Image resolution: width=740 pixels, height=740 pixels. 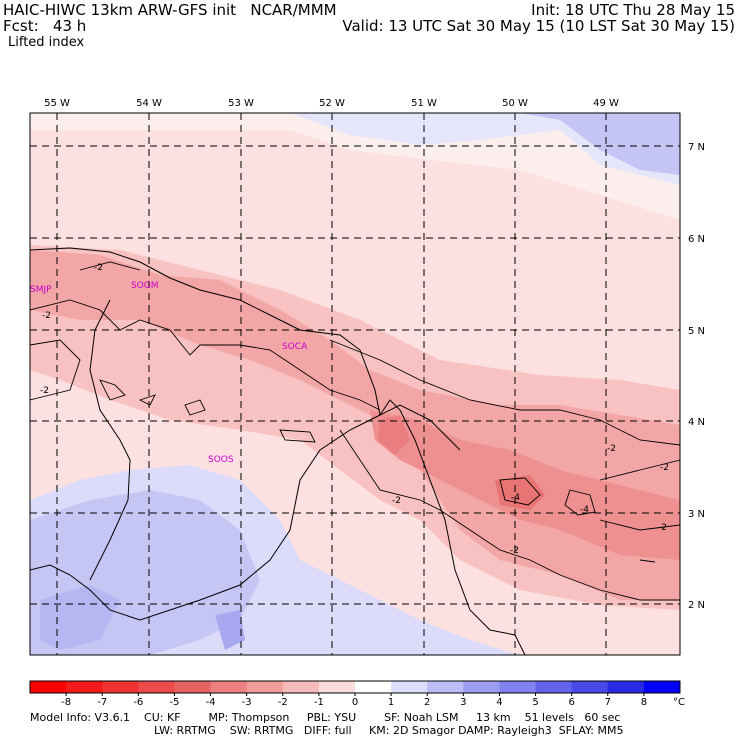 I want to click on lon-label: 52 W, so click(x=332, y=103).